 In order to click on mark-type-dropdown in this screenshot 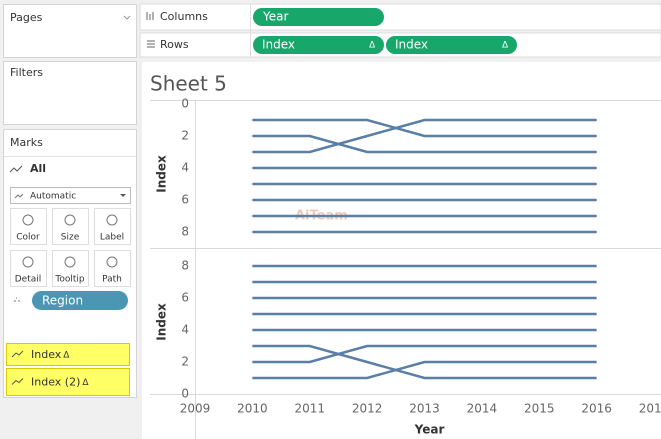, I will do `click(70, 195)`.